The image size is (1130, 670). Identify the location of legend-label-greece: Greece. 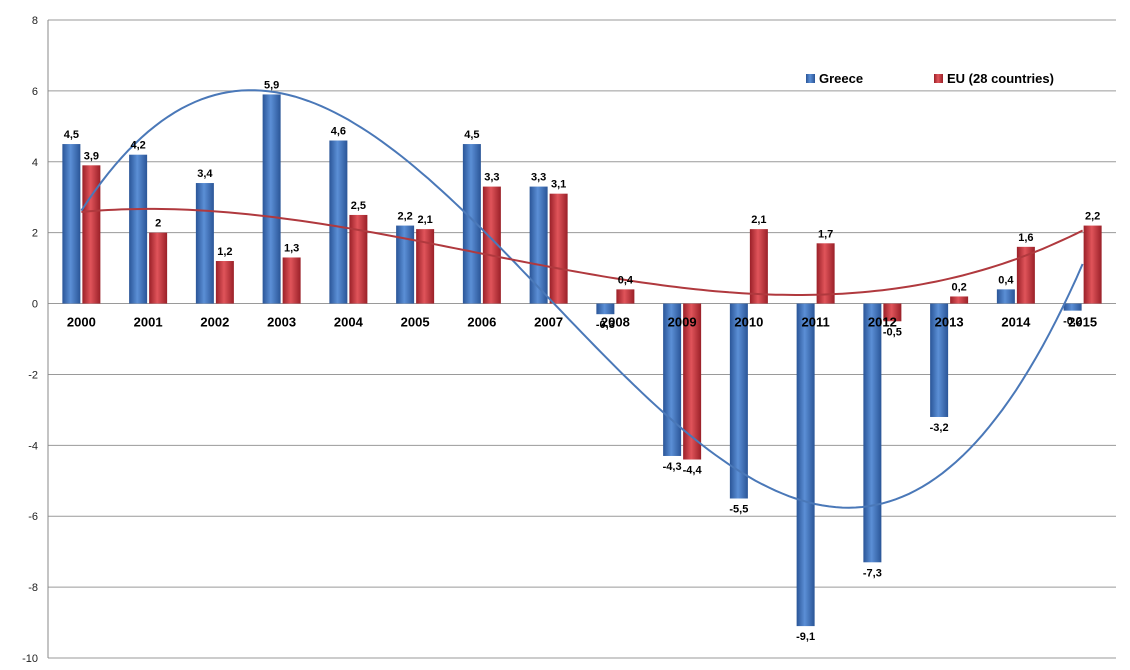
(841, 78).